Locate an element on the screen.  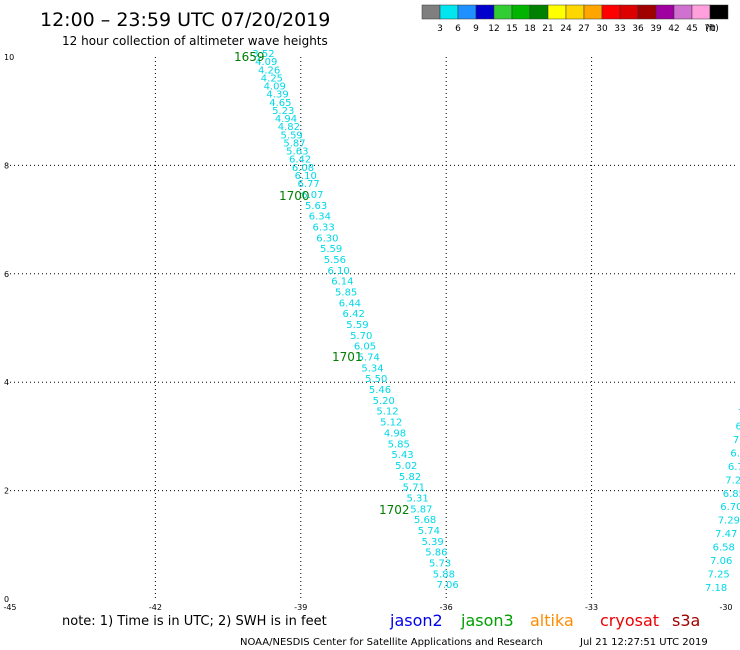
color-scale-label: 30 is located at coordinates (602, 29).